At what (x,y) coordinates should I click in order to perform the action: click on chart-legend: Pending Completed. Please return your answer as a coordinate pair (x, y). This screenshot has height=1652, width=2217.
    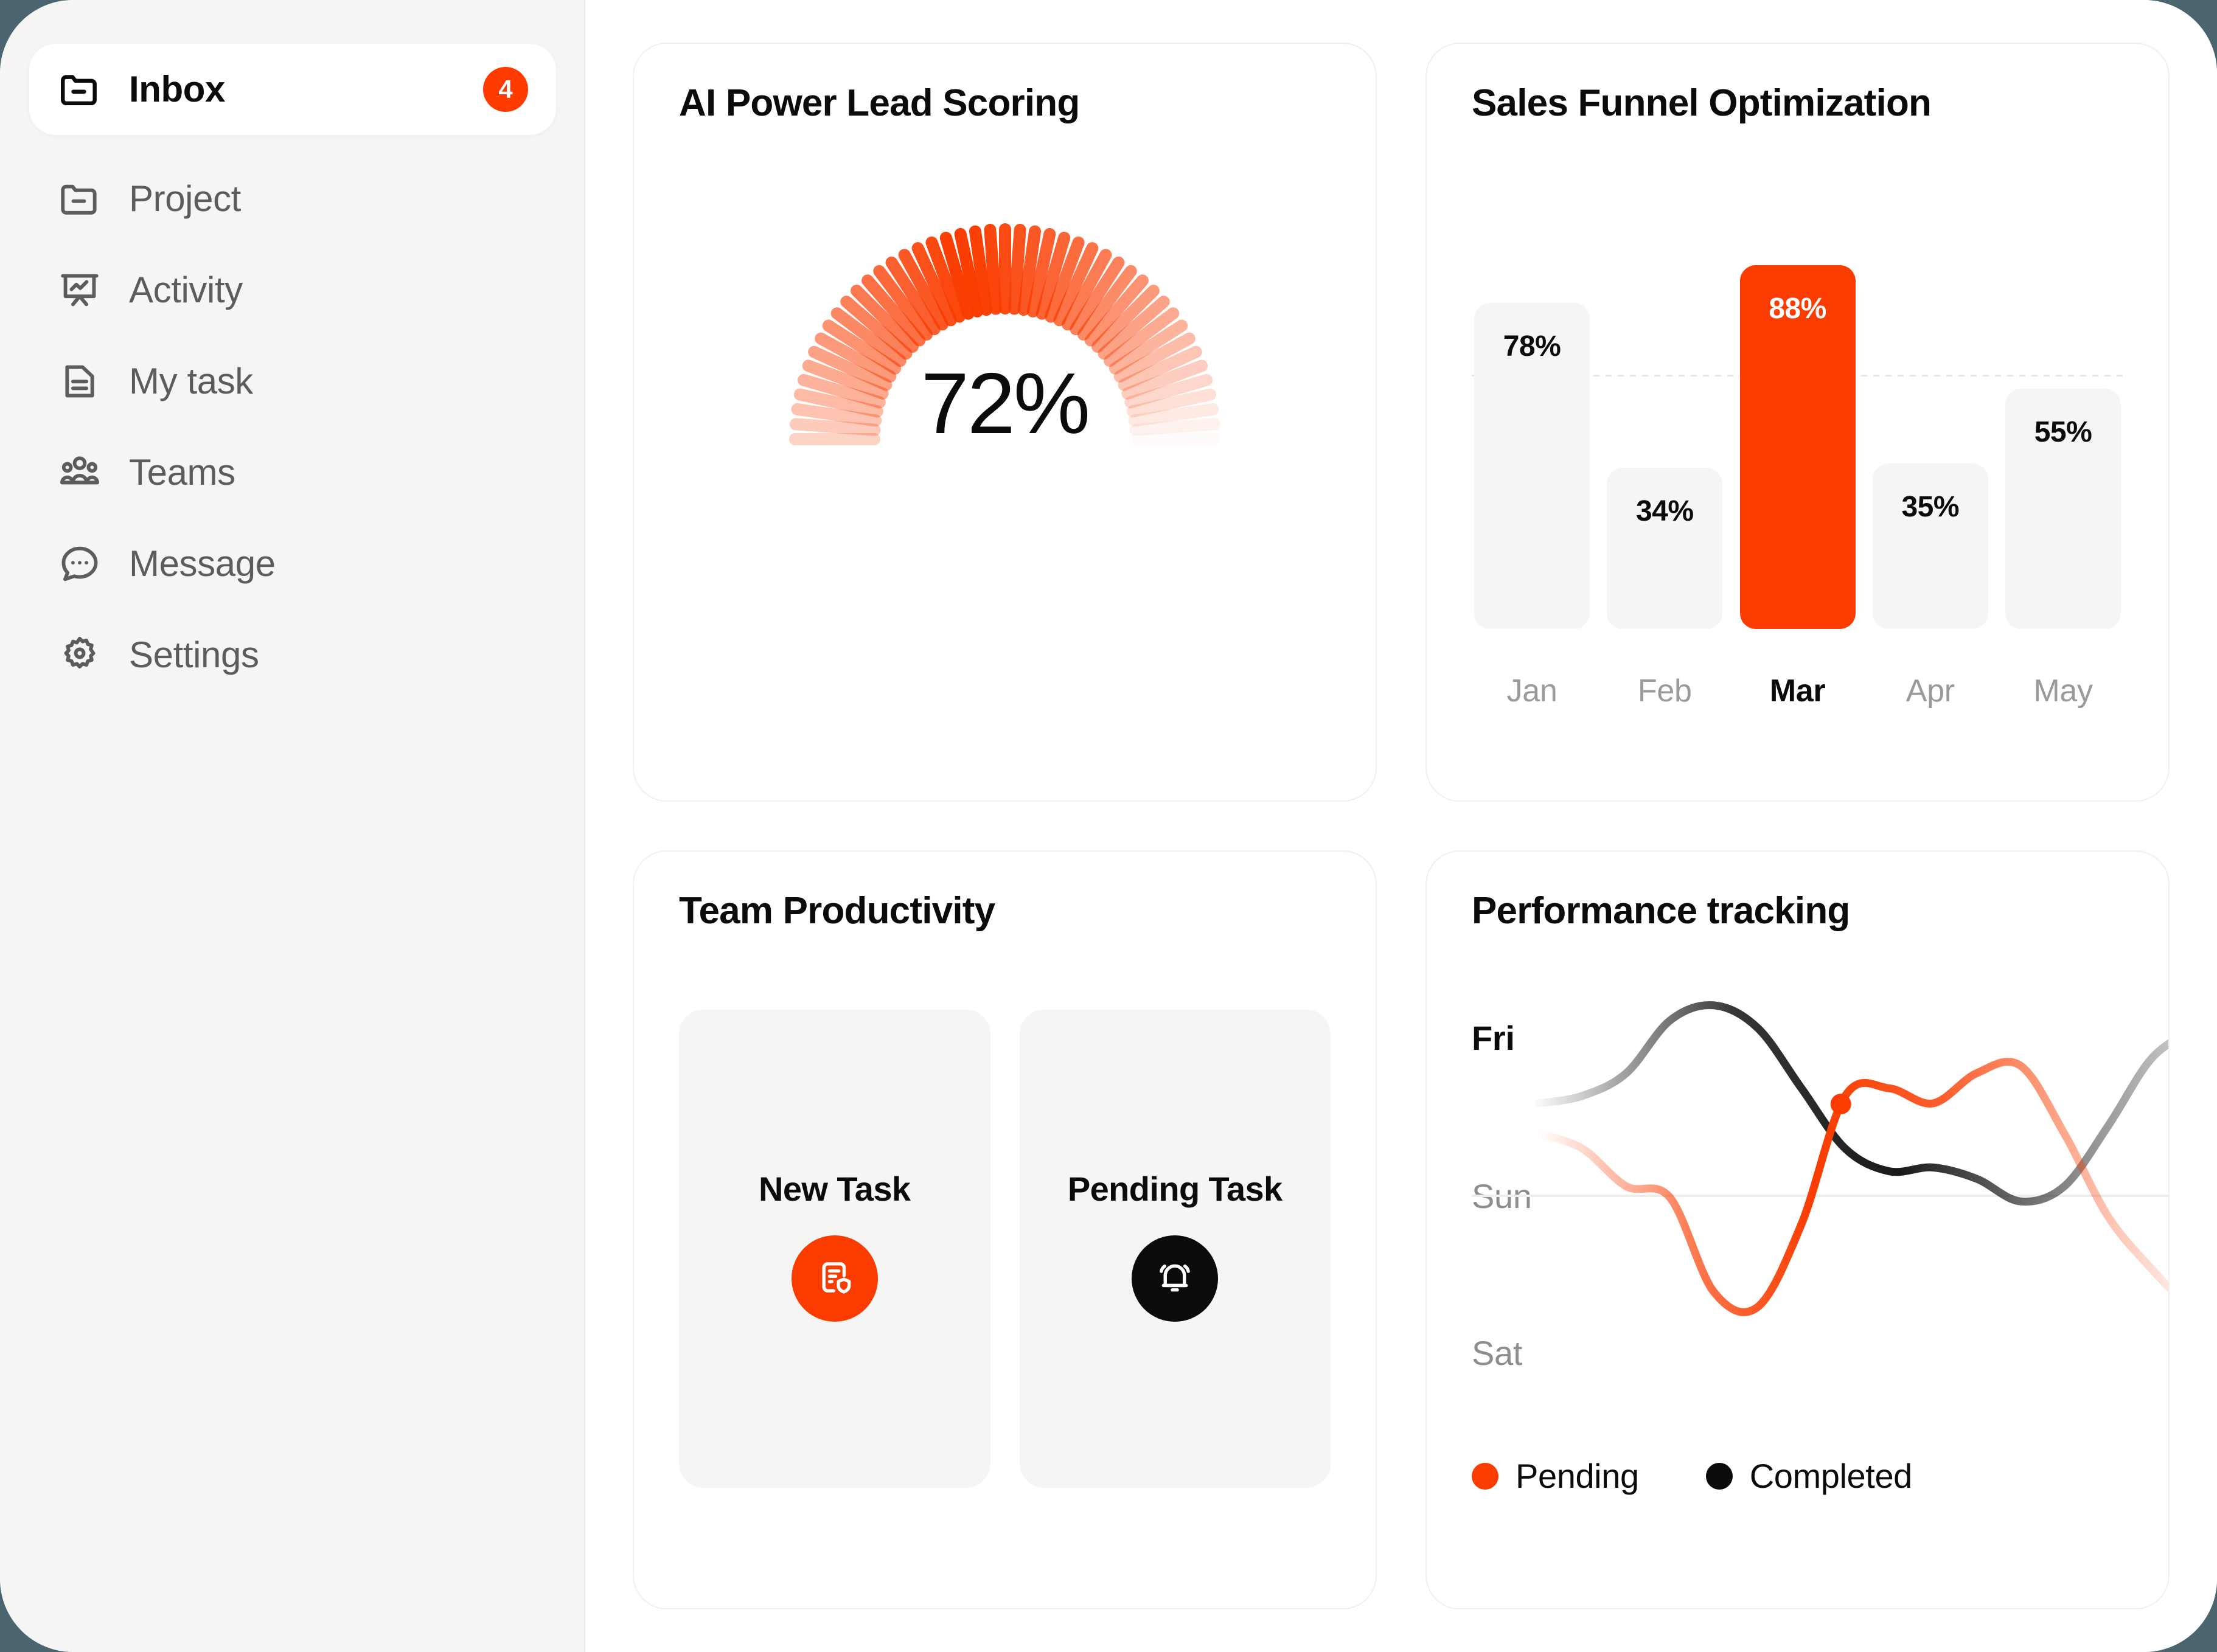
    Looking at the image, I should click on (1797, 1476).